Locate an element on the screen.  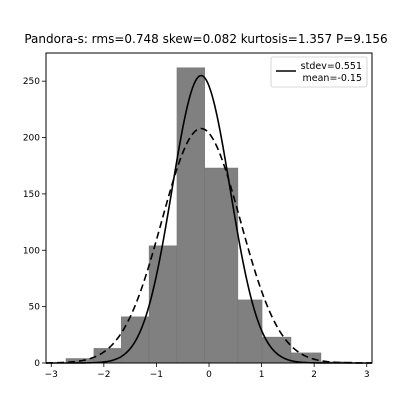
y-tick-label: 150 is located at coordinates (31, 195).